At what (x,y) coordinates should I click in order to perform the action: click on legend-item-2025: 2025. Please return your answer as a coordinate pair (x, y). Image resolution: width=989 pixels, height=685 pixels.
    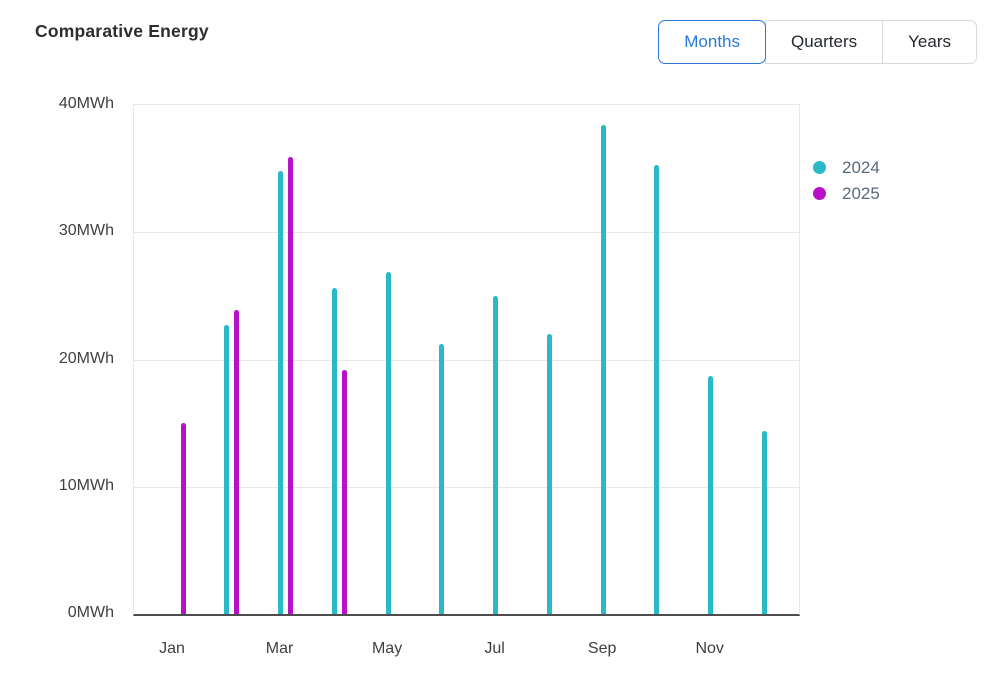
    Looking at the image, I should click on (846, 193).